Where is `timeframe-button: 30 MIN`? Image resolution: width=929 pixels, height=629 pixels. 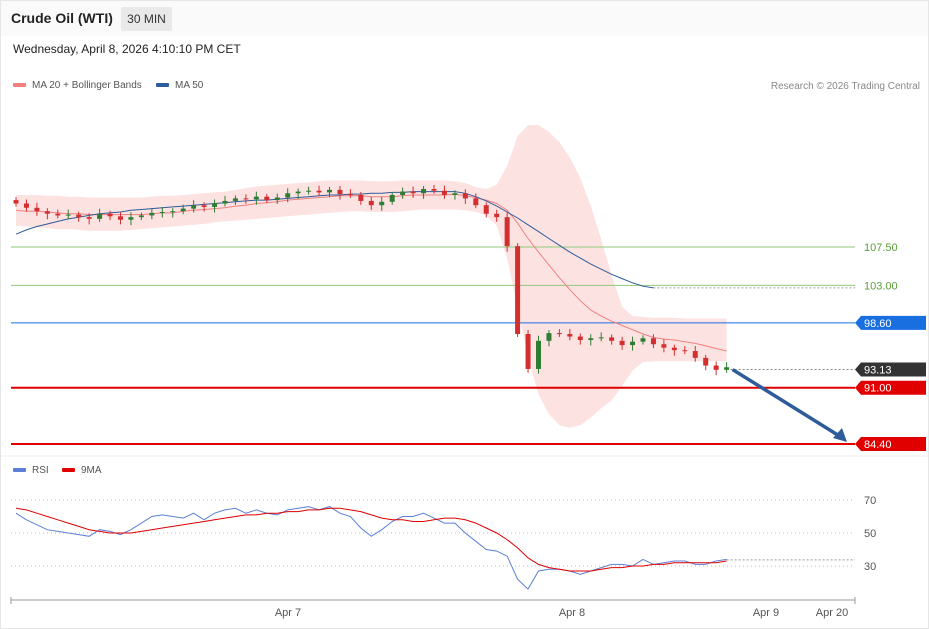 timeframe-button: 30 MIN is located at coordinates (146, 19).